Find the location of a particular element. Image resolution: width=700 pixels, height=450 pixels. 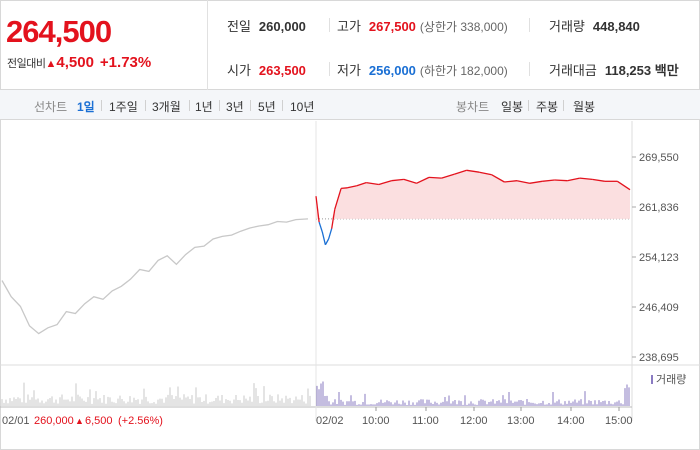

line-chart-label: 선차트 is located at coordinates (51, 107).